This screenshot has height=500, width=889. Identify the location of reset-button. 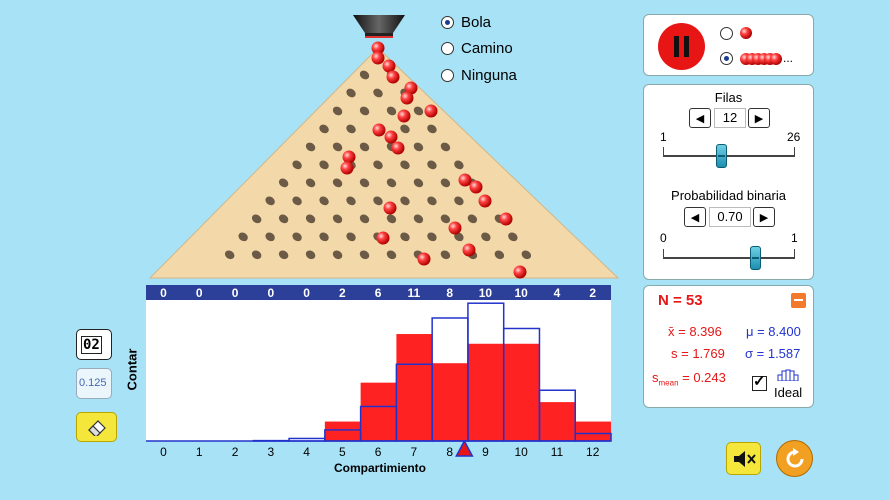
(794, 458).